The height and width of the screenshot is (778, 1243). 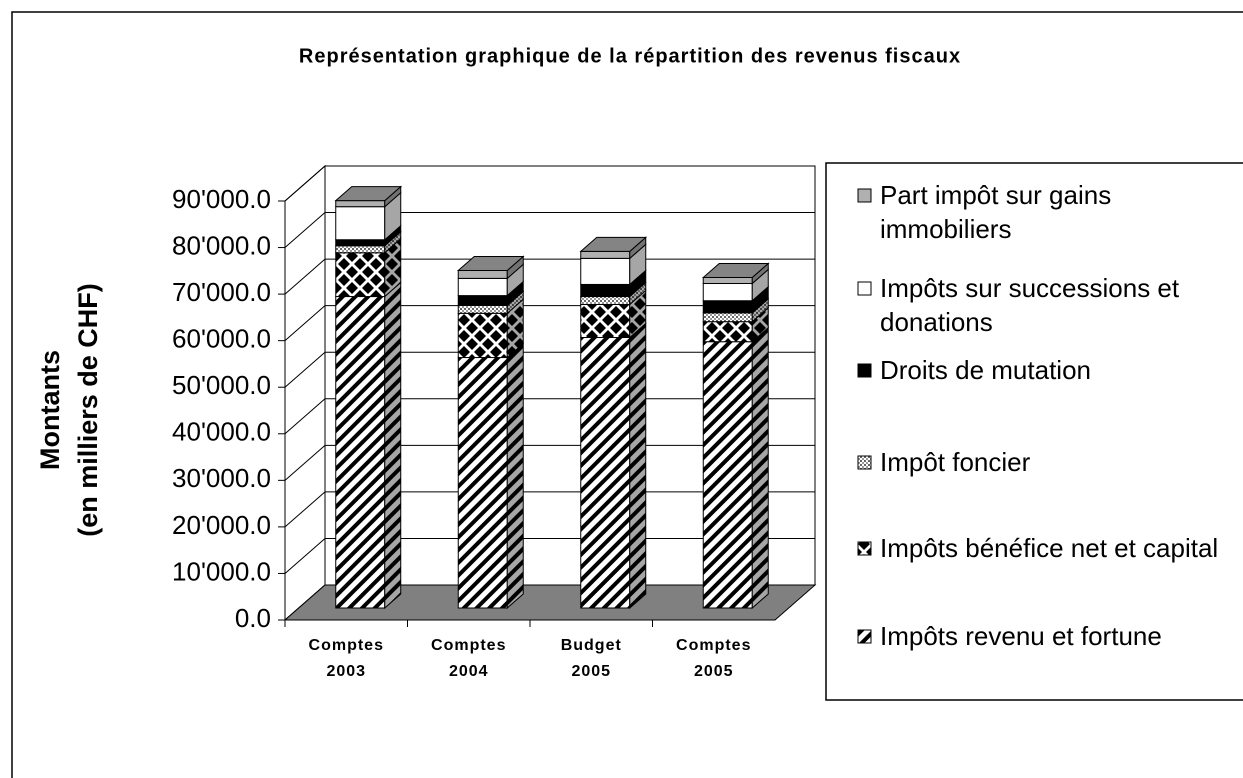 What do you see at coordinates (985, 370) in the screenshot?
I see `legend-label: Droits de mutation` at bounding box center [985, 370].